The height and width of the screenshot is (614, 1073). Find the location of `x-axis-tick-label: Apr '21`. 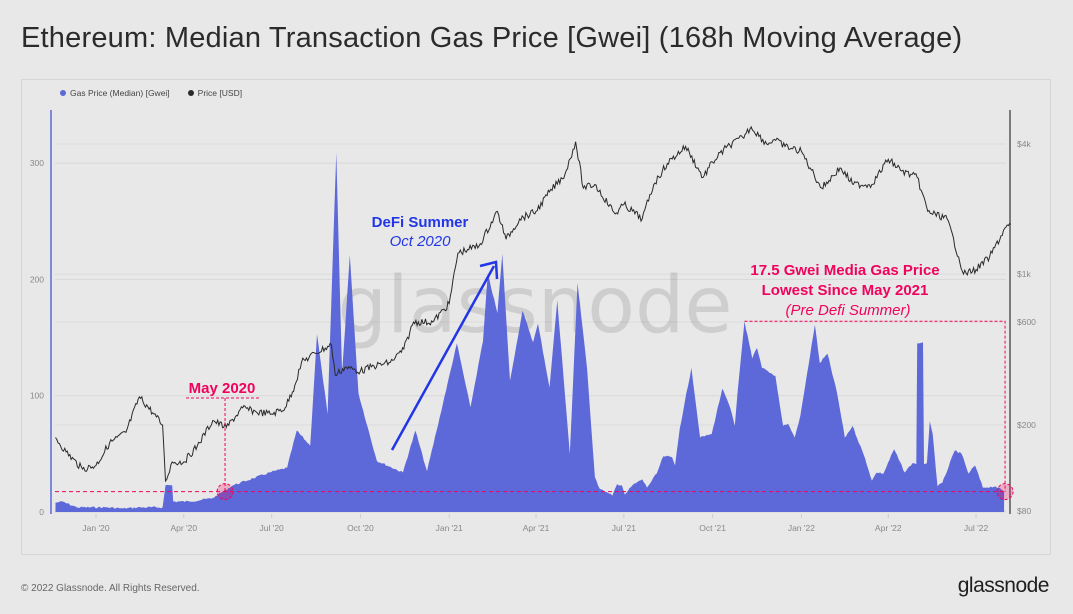

x-axis-tick-label: Apr '21 is located at coordinates (536, 528).